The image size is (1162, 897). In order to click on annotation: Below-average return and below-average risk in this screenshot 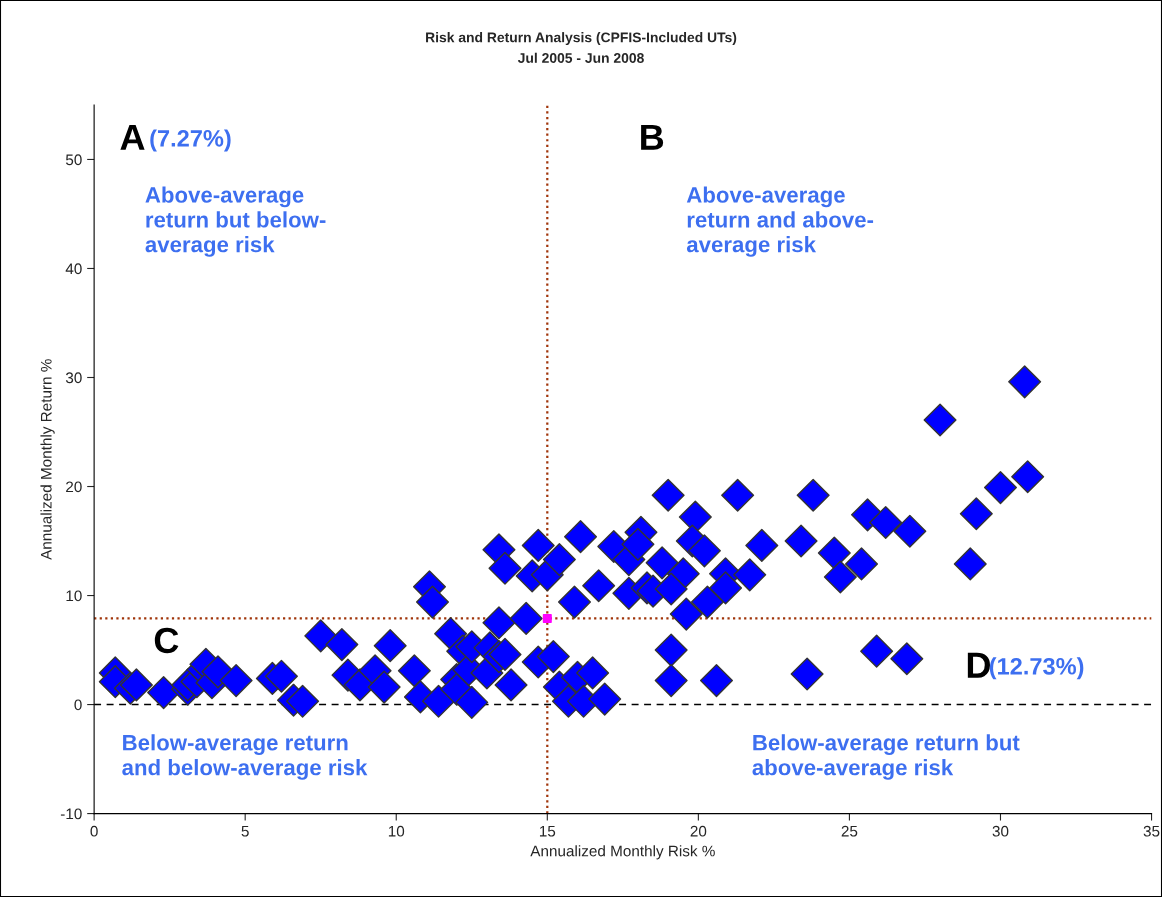, I will do `click(245, 757)`.